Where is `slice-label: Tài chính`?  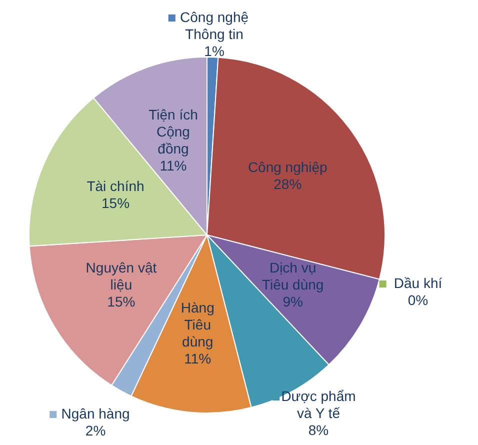
slice-label: Tài chính is located at coordinates (115, 186).